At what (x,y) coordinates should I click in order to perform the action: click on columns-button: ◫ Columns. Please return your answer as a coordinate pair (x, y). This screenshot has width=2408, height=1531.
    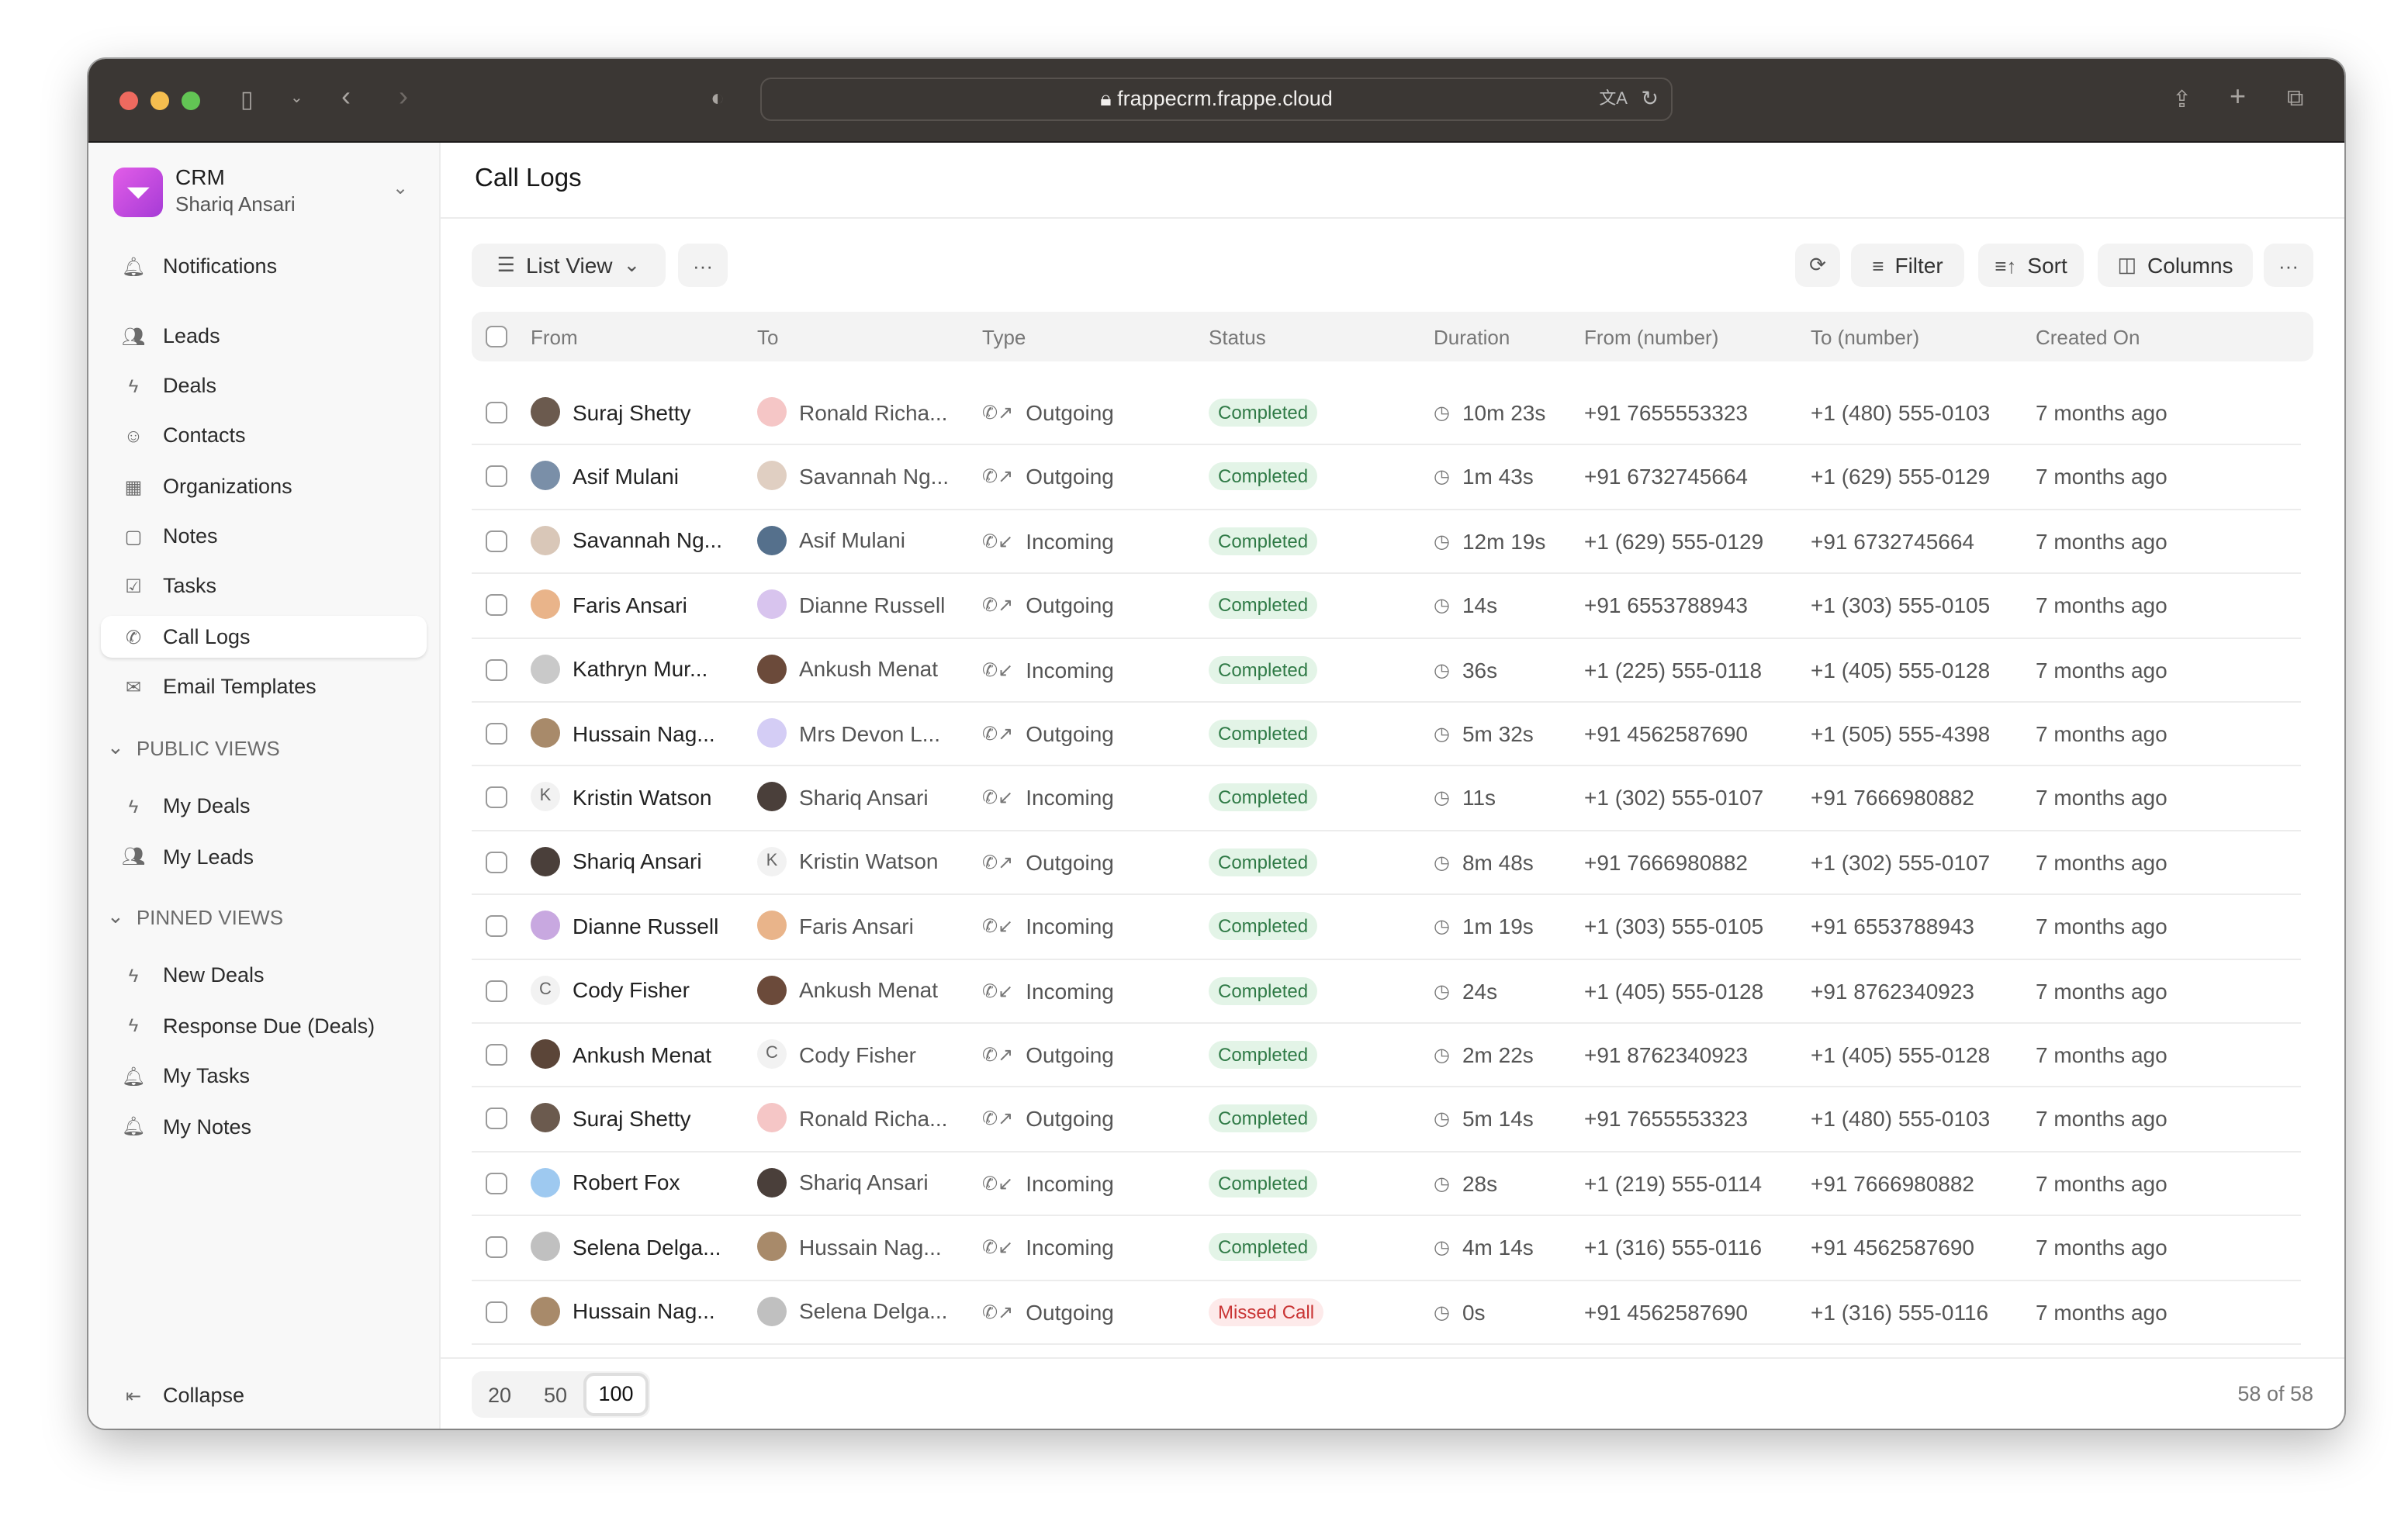
    Looking at the image, I should click on (2175, 265).